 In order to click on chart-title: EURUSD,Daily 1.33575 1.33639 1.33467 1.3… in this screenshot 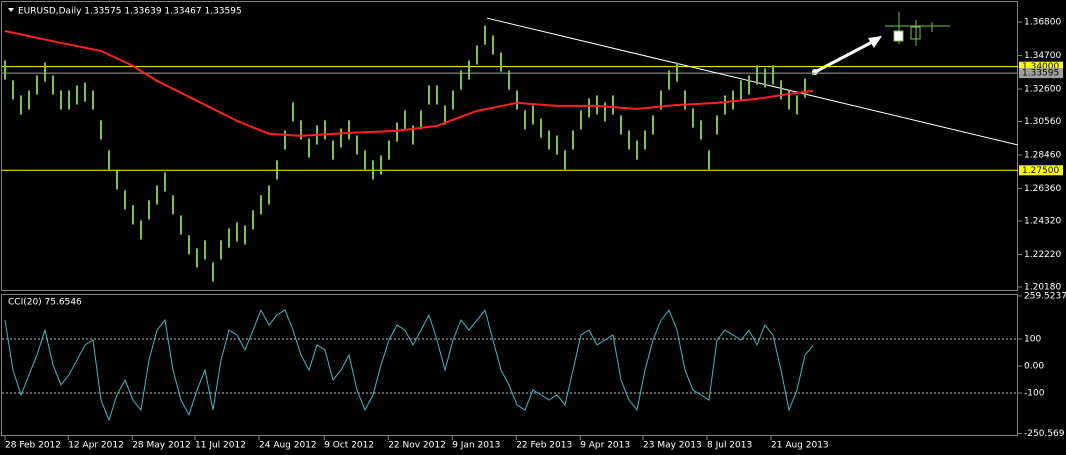, I will do `click(130, 12)`.